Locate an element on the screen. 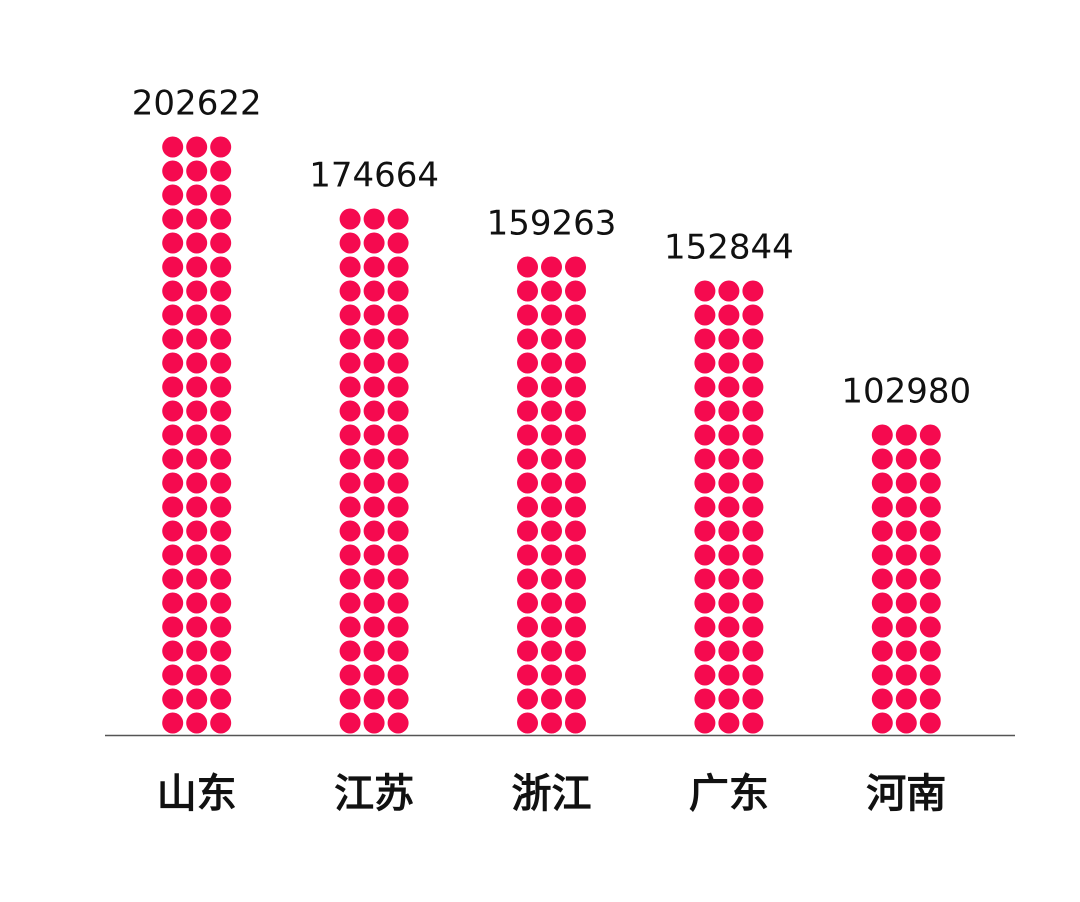 This screenshot has height=902, width=1080. value-label: 174664 is located at coordinates (374, 176).